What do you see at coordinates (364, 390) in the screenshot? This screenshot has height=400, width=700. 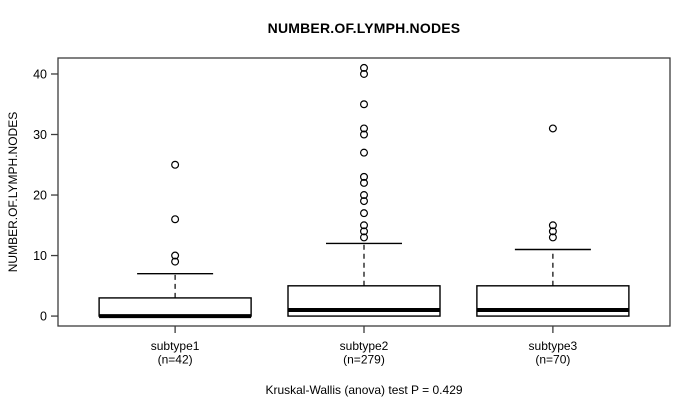 I see `stat-test-caption: Kruskal-Wallis (anova) test P = 0.429` at bounding box center [364, 390].